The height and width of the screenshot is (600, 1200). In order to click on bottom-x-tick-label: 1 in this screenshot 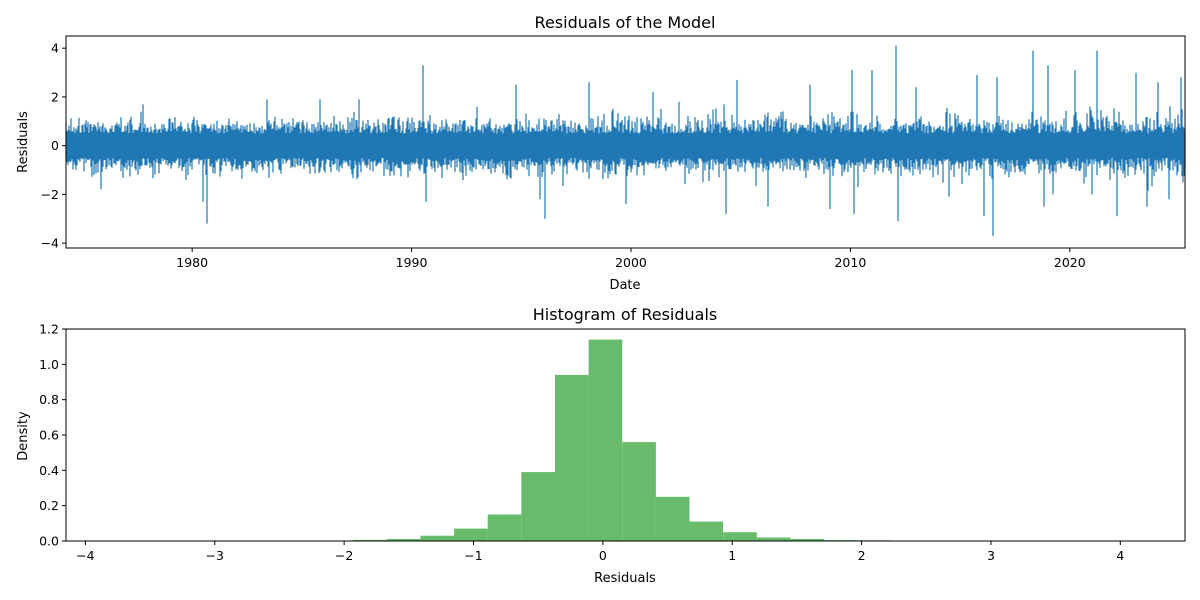, I will do `click(732, 555)`.